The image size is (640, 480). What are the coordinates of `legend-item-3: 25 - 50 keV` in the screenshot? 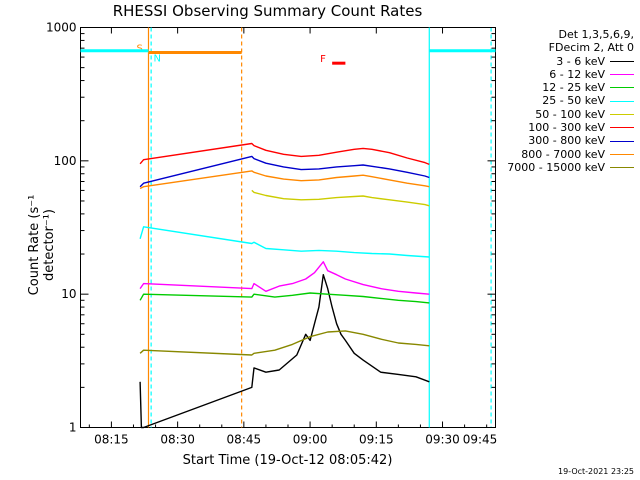 It's located at (558, 100).